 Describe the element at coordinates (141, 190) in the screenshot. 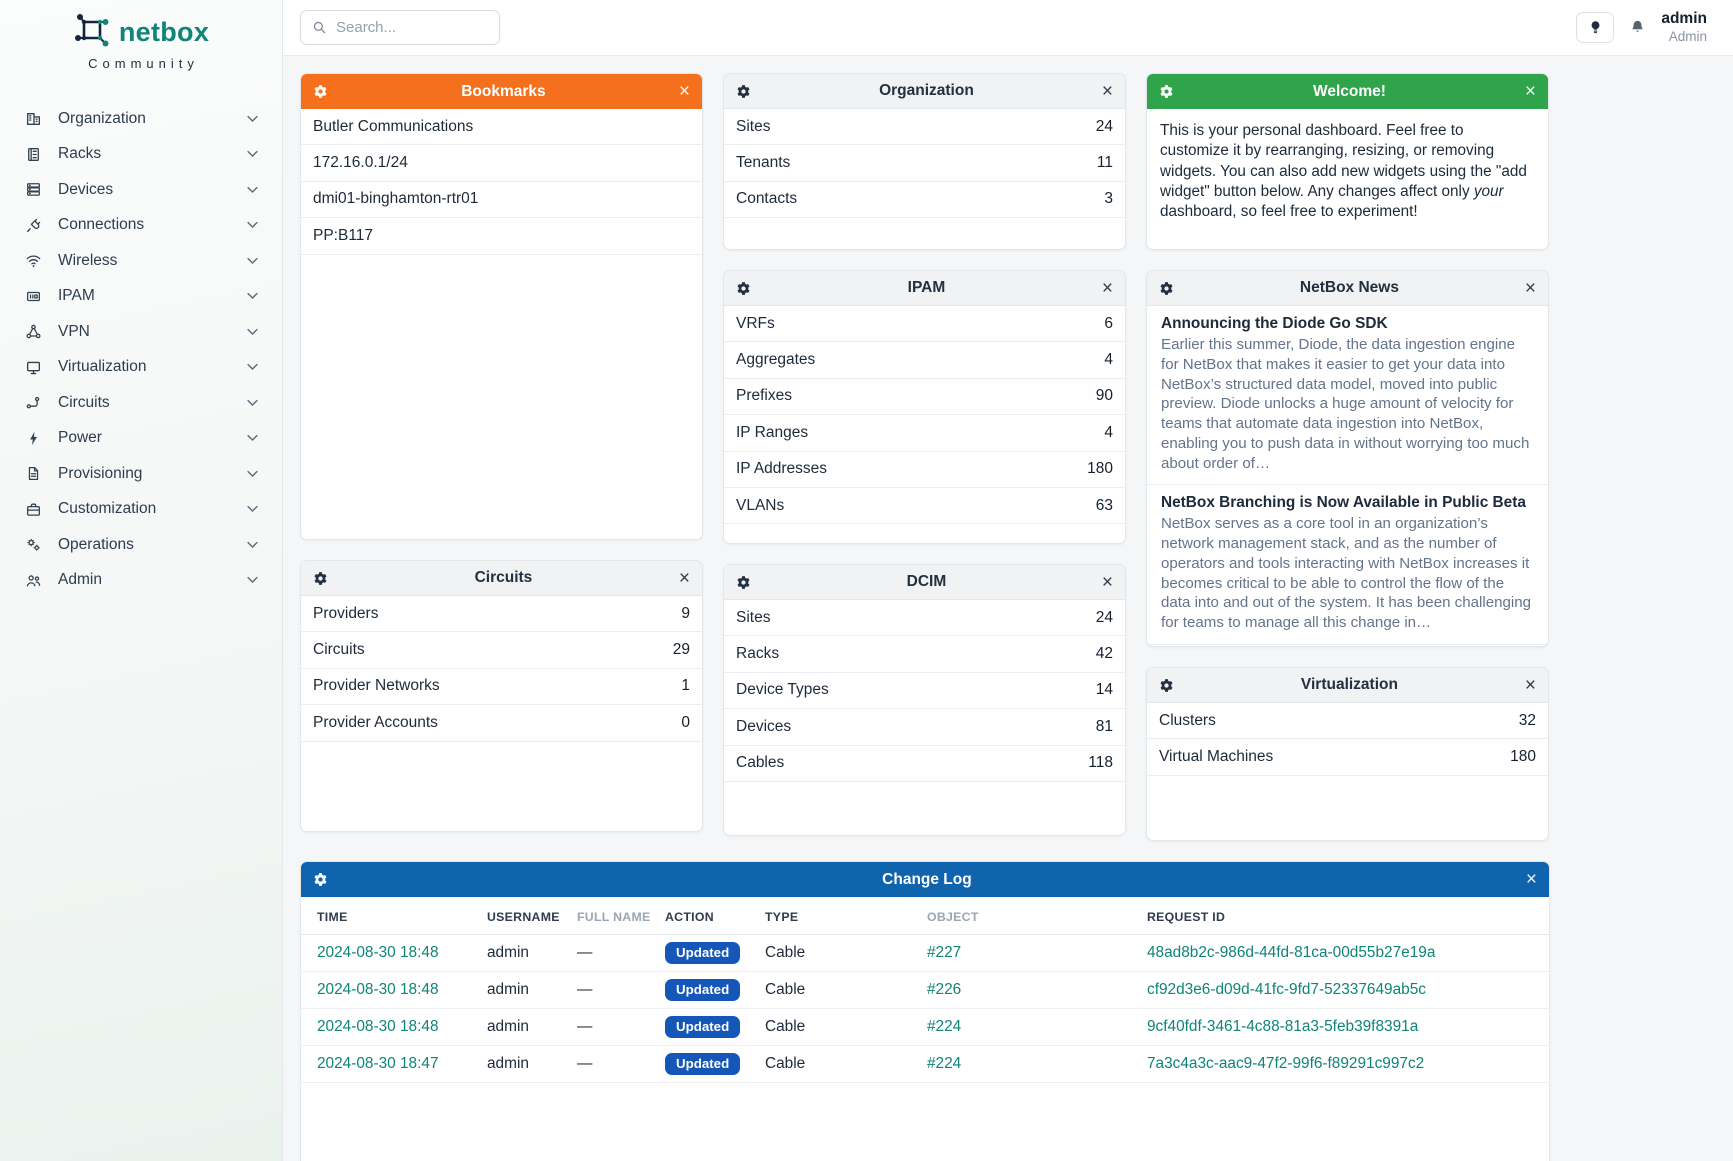

I see `sidebar-item-devices: Devices` at that location.